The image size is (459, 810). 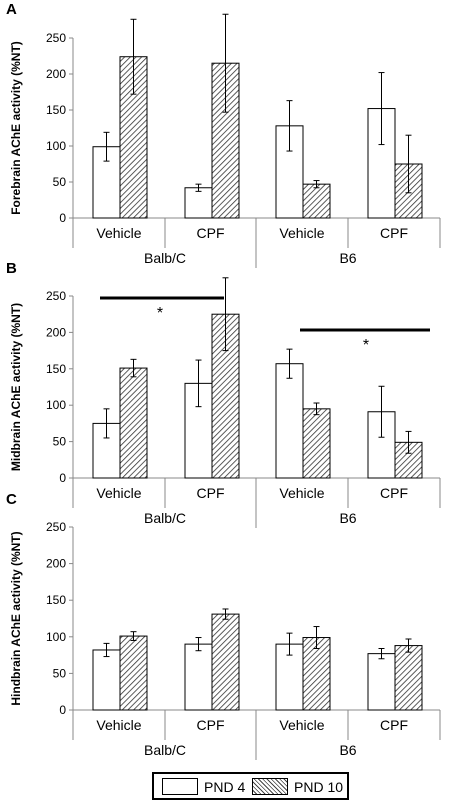 What do you see at coordinates (347, 518) in the screenshot?
I see `panel-b-group-label: B6` at bounding box center [347, 518].